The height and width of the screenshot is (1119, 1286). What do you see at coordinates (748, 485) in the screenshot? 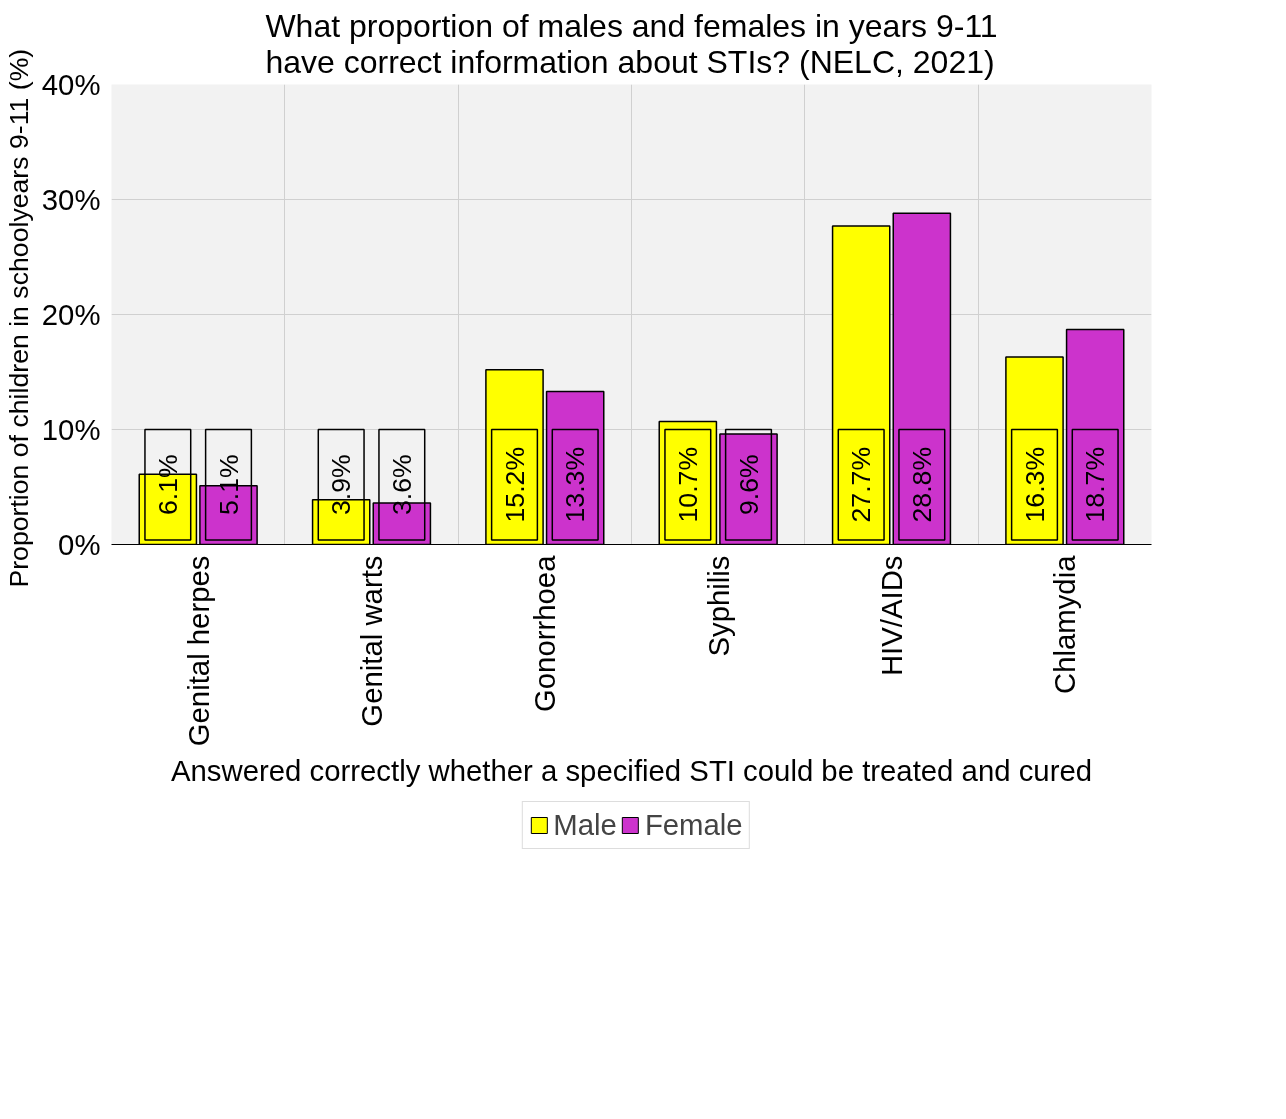
I see `data-label: 9.6%` at bounding box center [748, 485].